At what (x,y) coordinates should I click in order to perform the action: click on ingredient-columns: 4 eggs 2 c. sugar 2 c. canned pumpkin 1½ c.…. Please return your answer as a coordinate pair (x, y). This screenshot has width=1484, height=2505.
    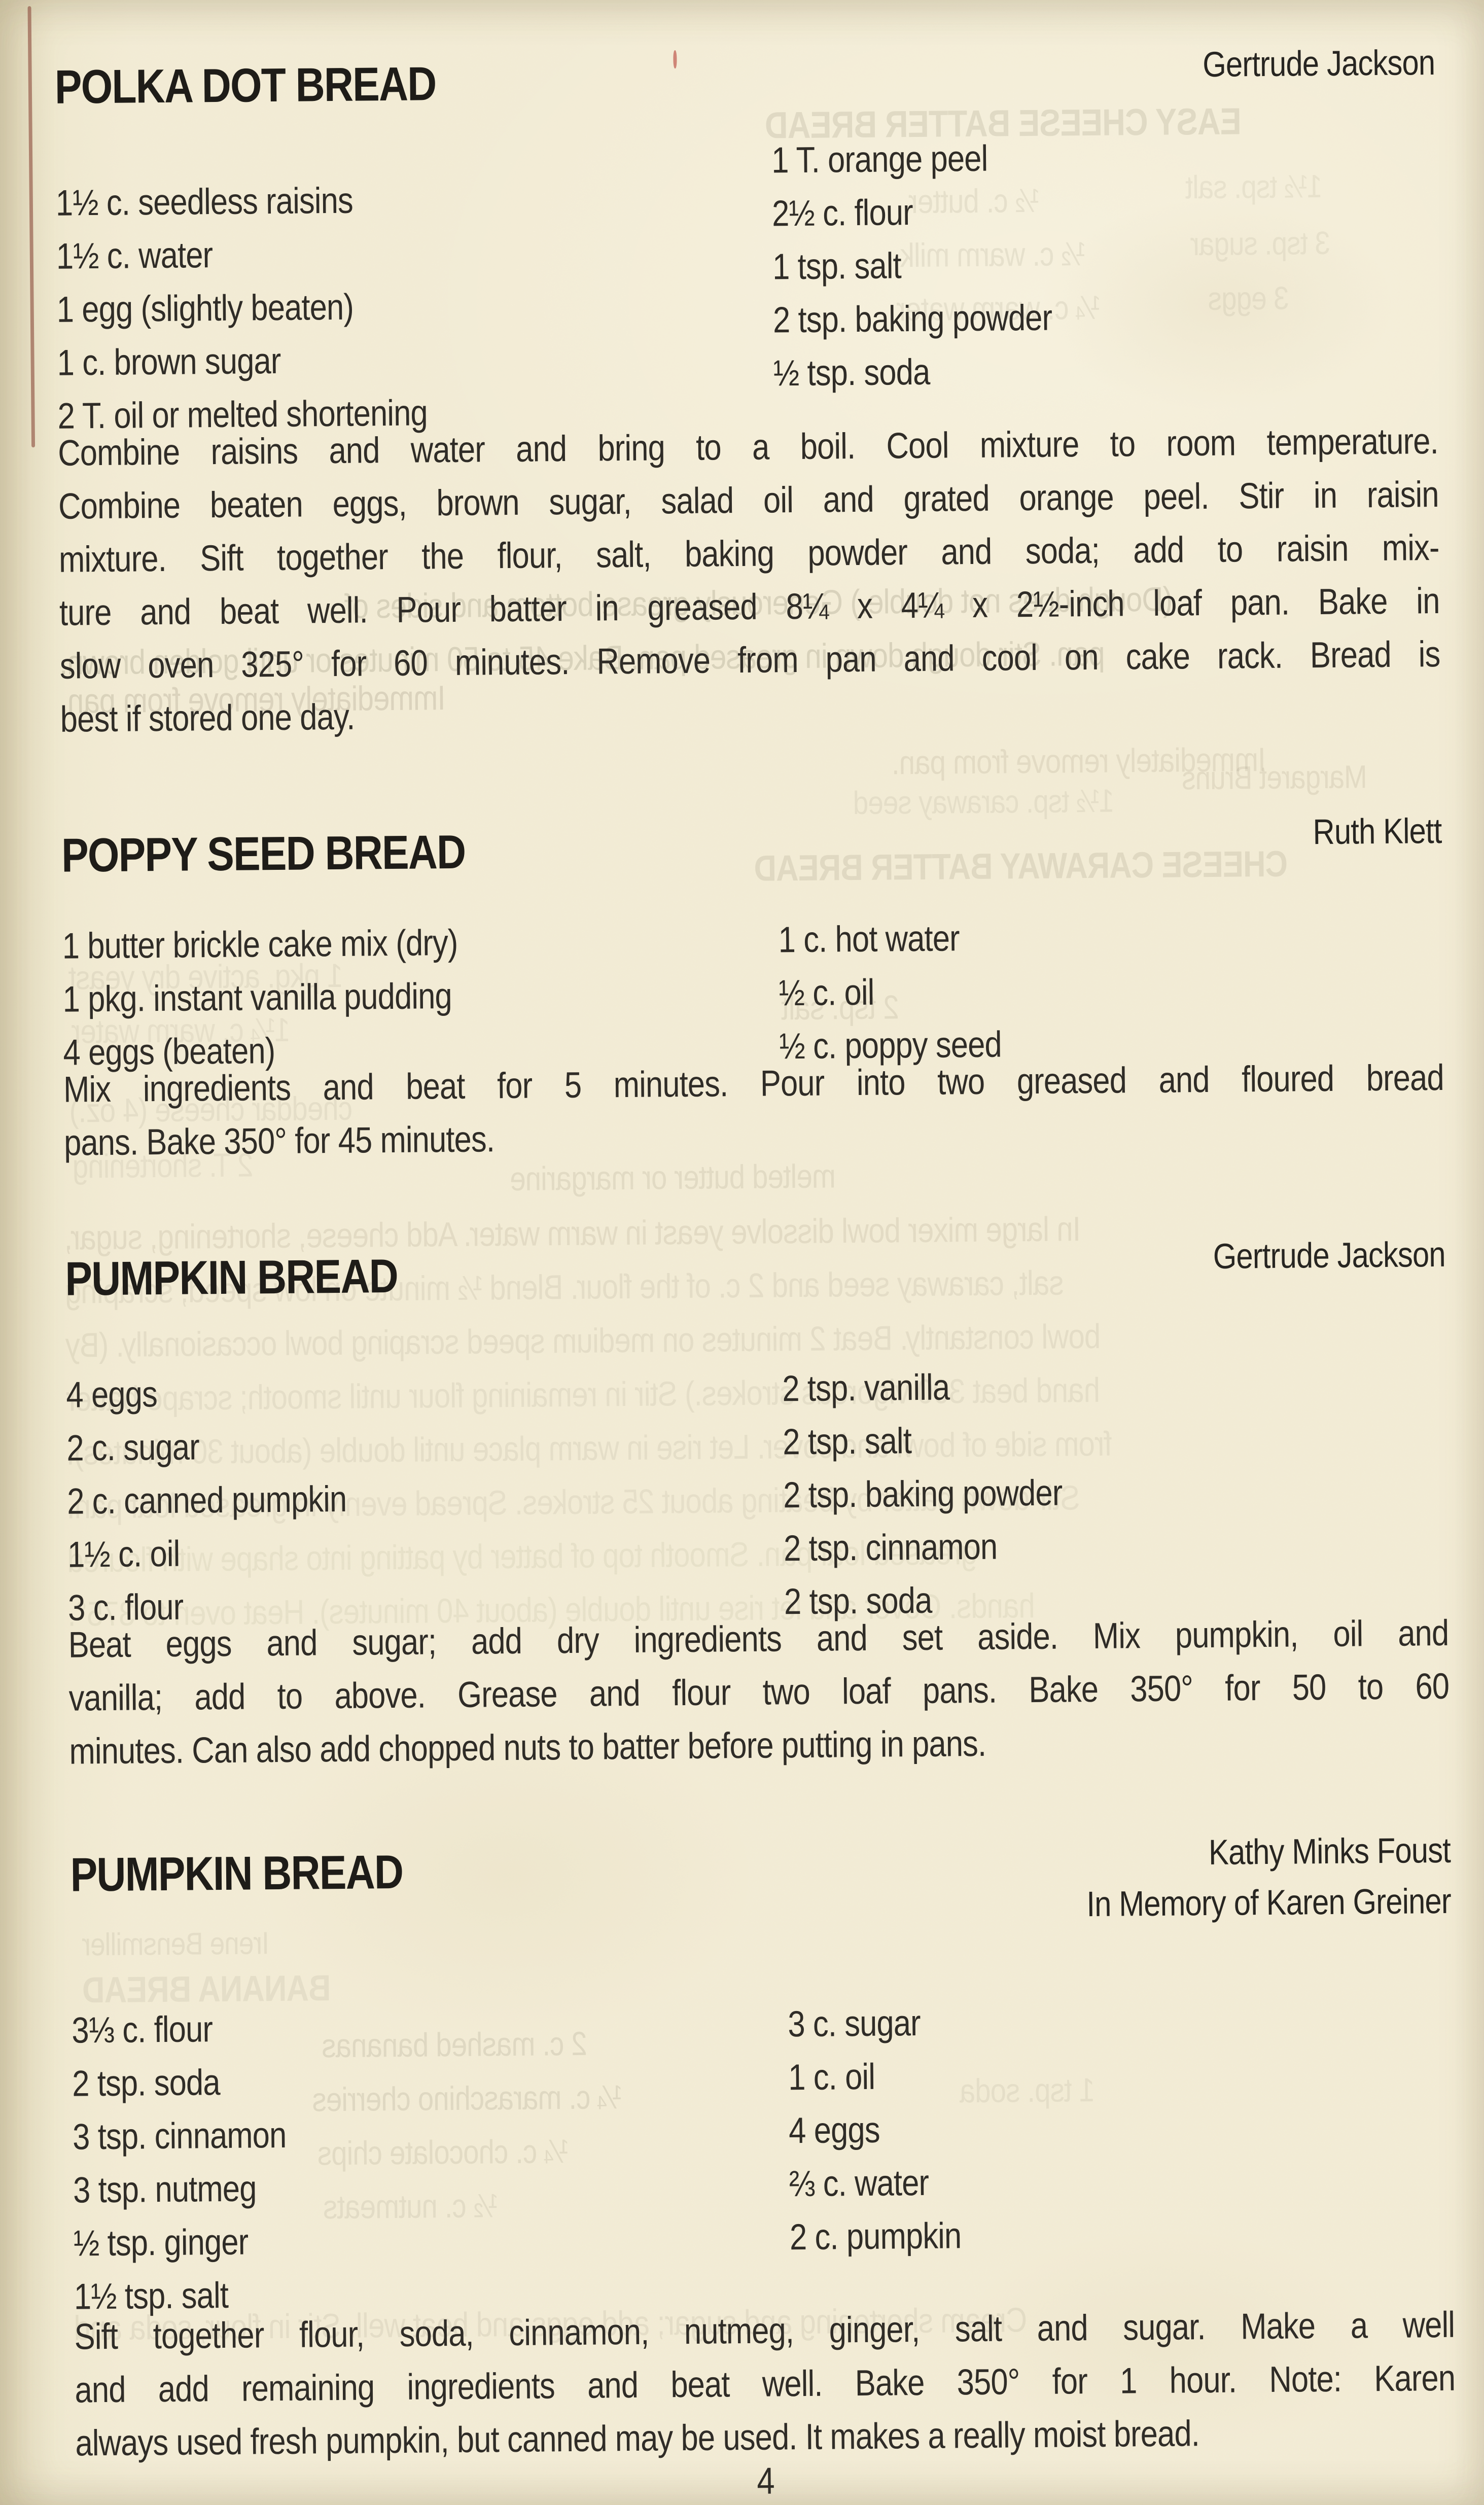
    Looking at the image, I should click on (757, 1496).